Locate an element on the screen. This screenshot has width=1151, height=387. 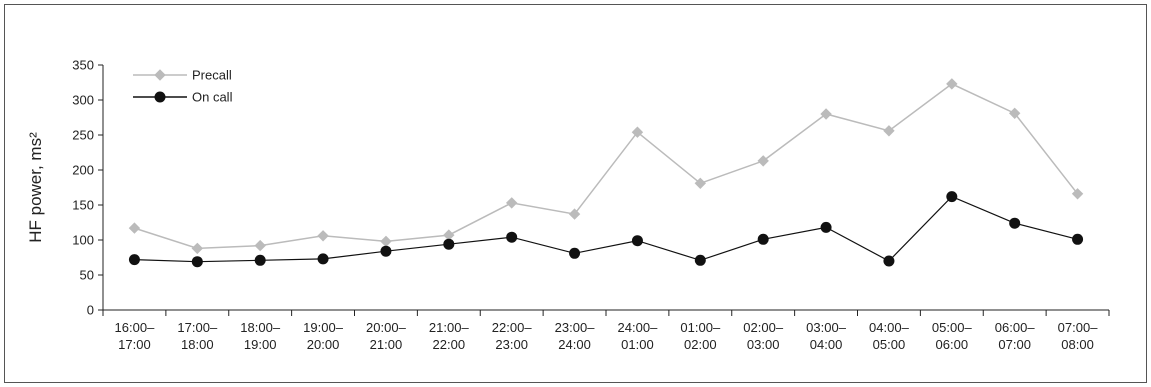
x-tick-label-start: 19:00– is located at coordinates (323, 327).